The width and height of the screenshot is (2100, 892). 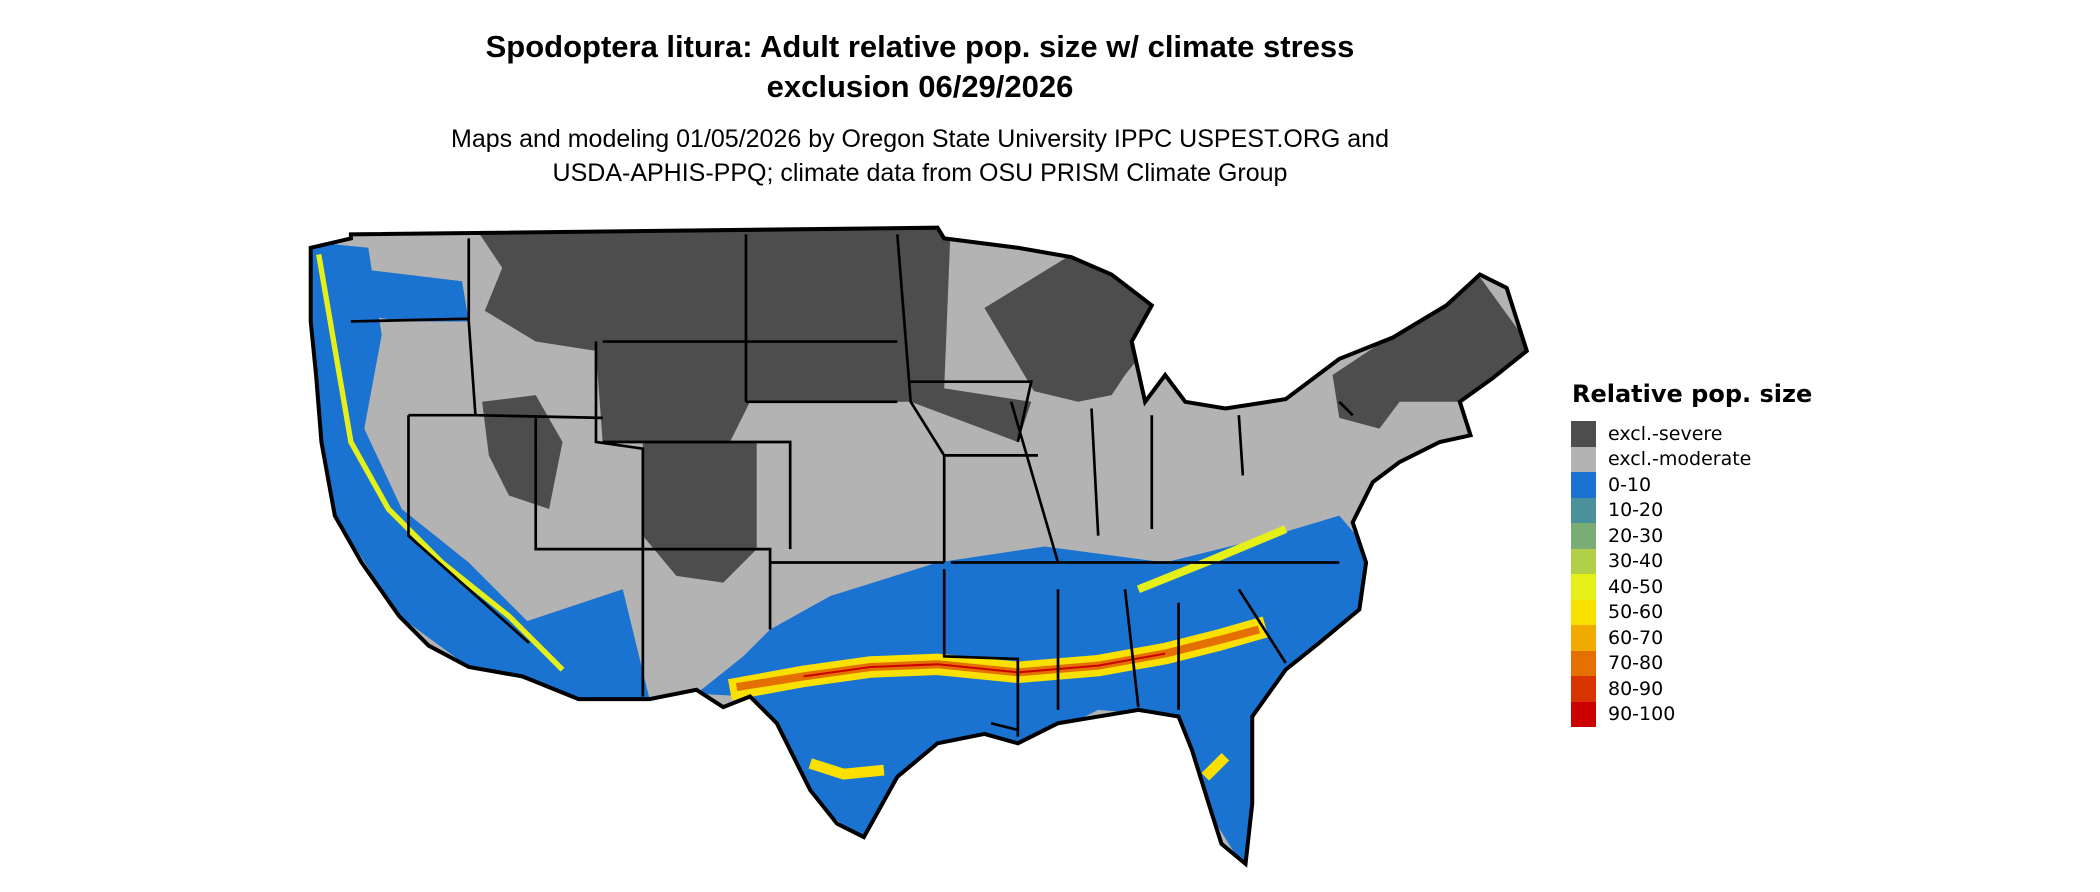 What do you see at coordinates (1691, 714) in the screenshot?
I see `legend-item: 90-100` at bounding box center [1691, 714].